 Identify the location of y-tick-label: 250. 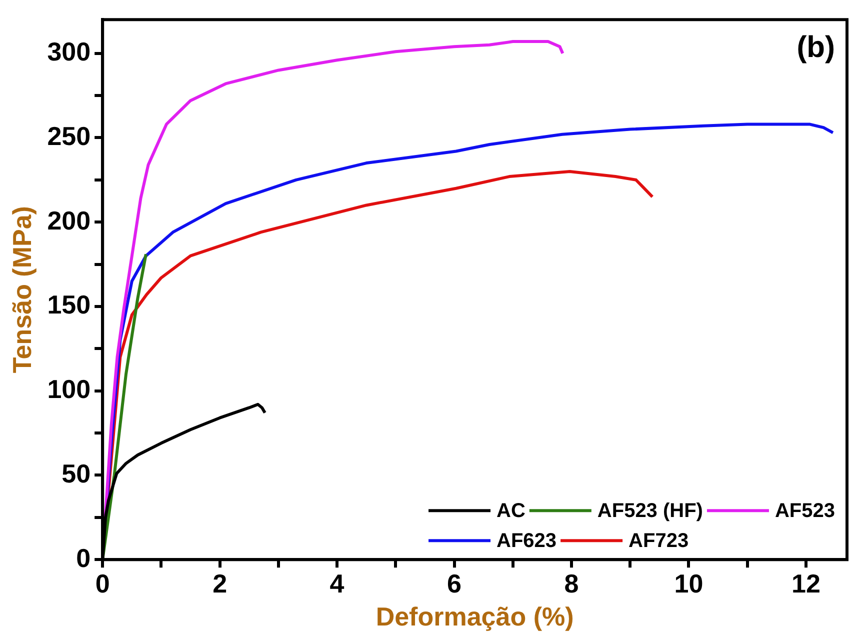
(69, 135).